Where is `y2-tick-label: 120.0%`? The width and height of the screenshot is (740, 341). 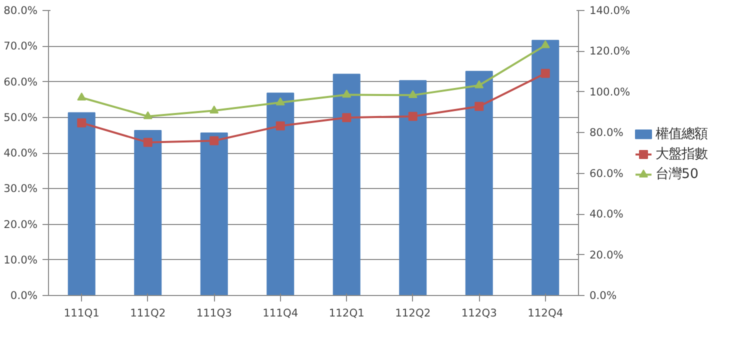
y2-tick-label: 120.0% is located at coordinates (610, 51).